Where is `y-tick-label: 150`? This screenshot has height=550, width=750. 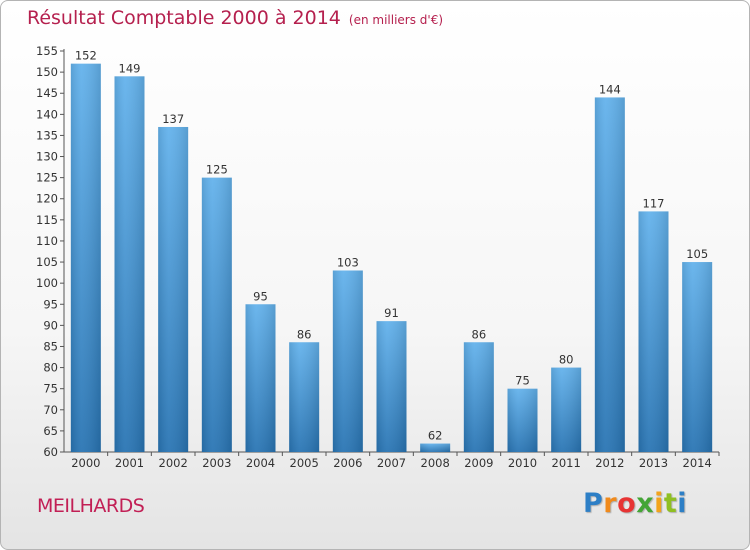
y-tick-label: 150 is located at coordinates (47, 72).